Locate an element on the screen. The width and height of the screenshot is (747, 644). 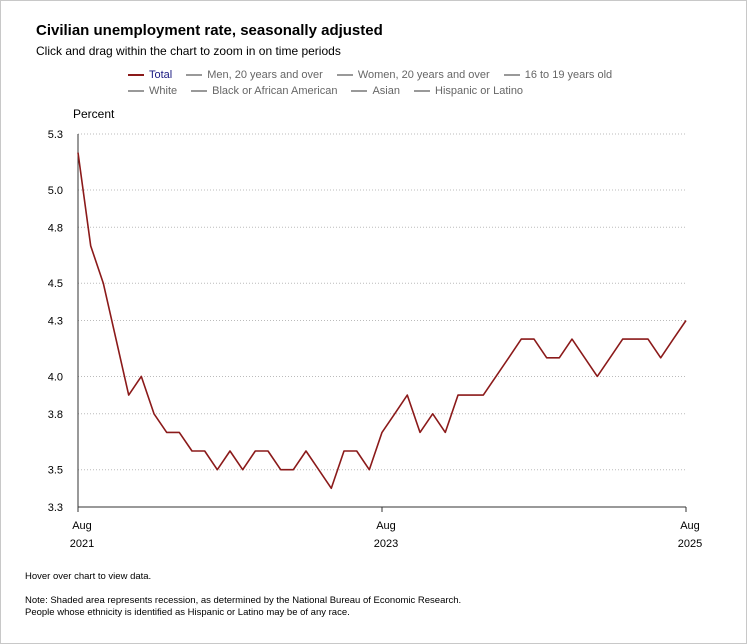
legend-item-hispanic: Hispanic or Latino is located at coordinates (468, 91).